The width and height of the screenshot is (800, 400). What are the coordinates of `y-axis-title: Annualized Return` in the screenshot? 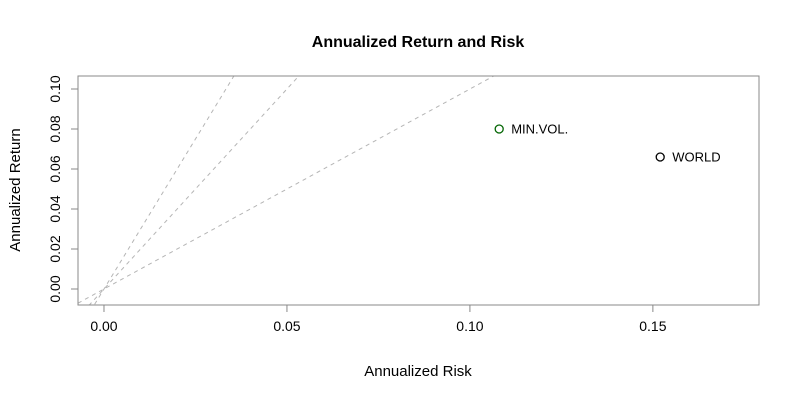 It's located at (15, 189).